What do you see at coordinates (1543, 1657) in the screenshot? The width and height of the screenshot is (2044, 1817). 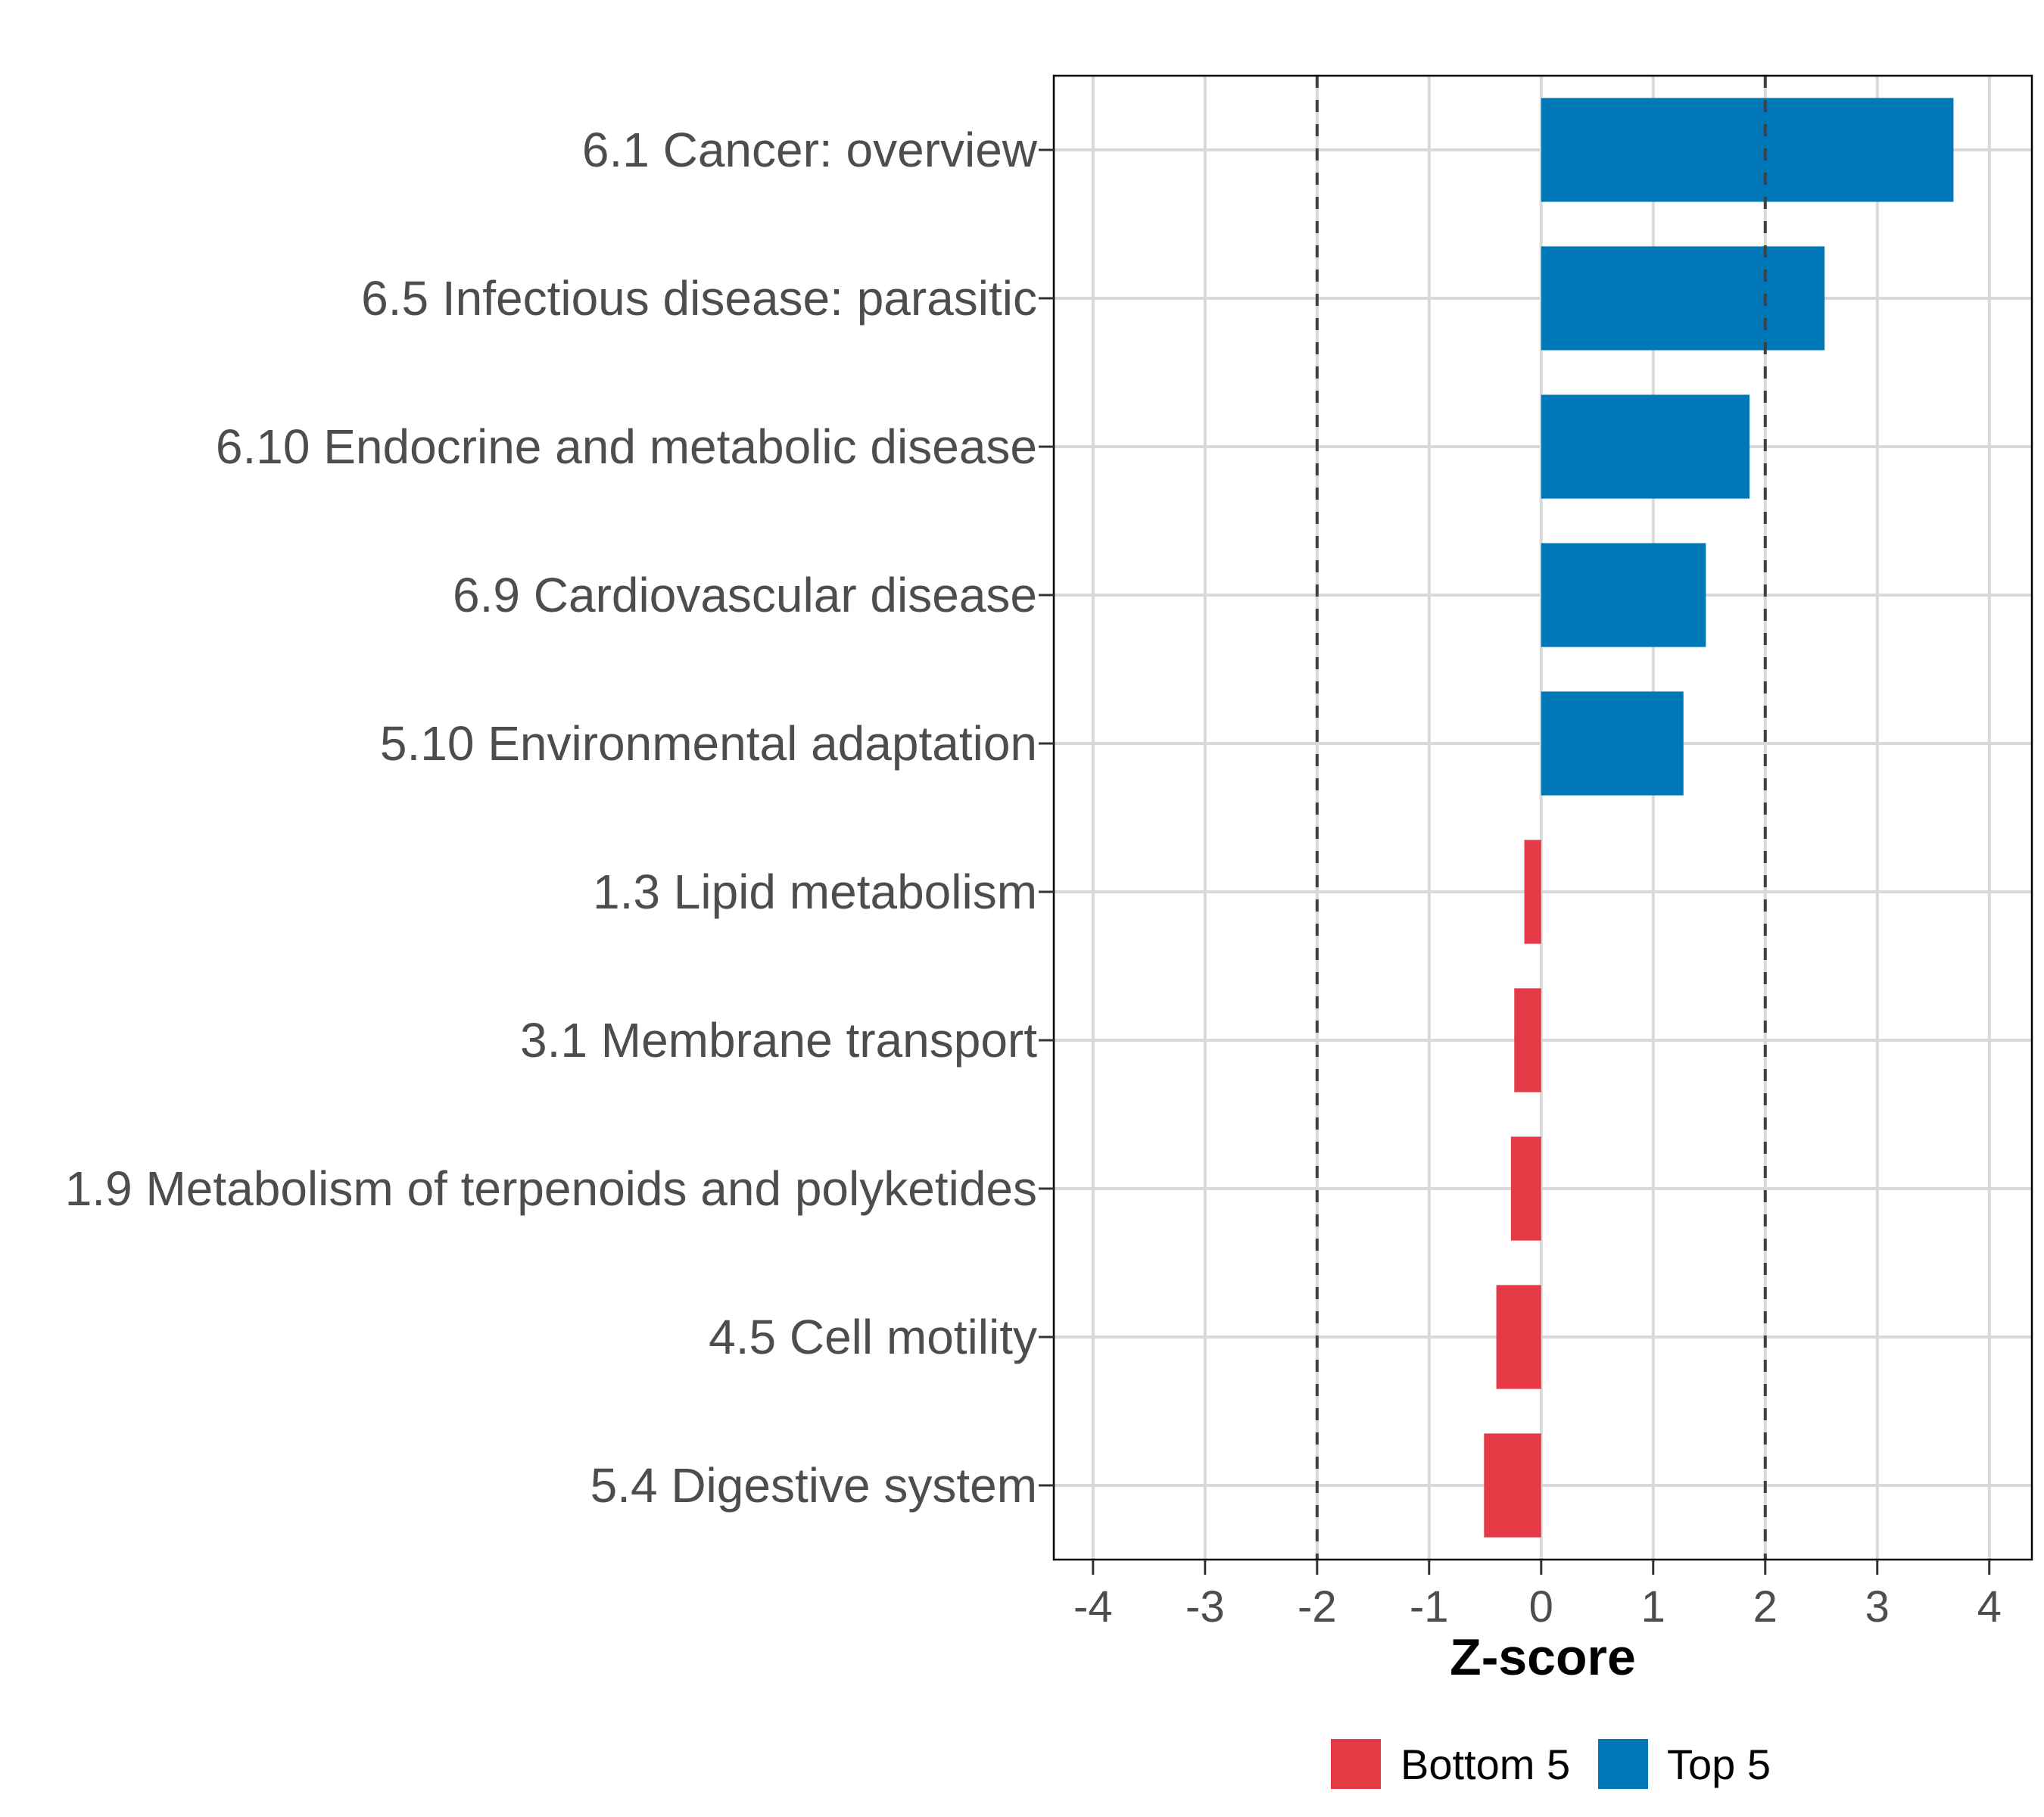 I see `x-axis-title: Z-score` at bounding box center [1543, 1657].